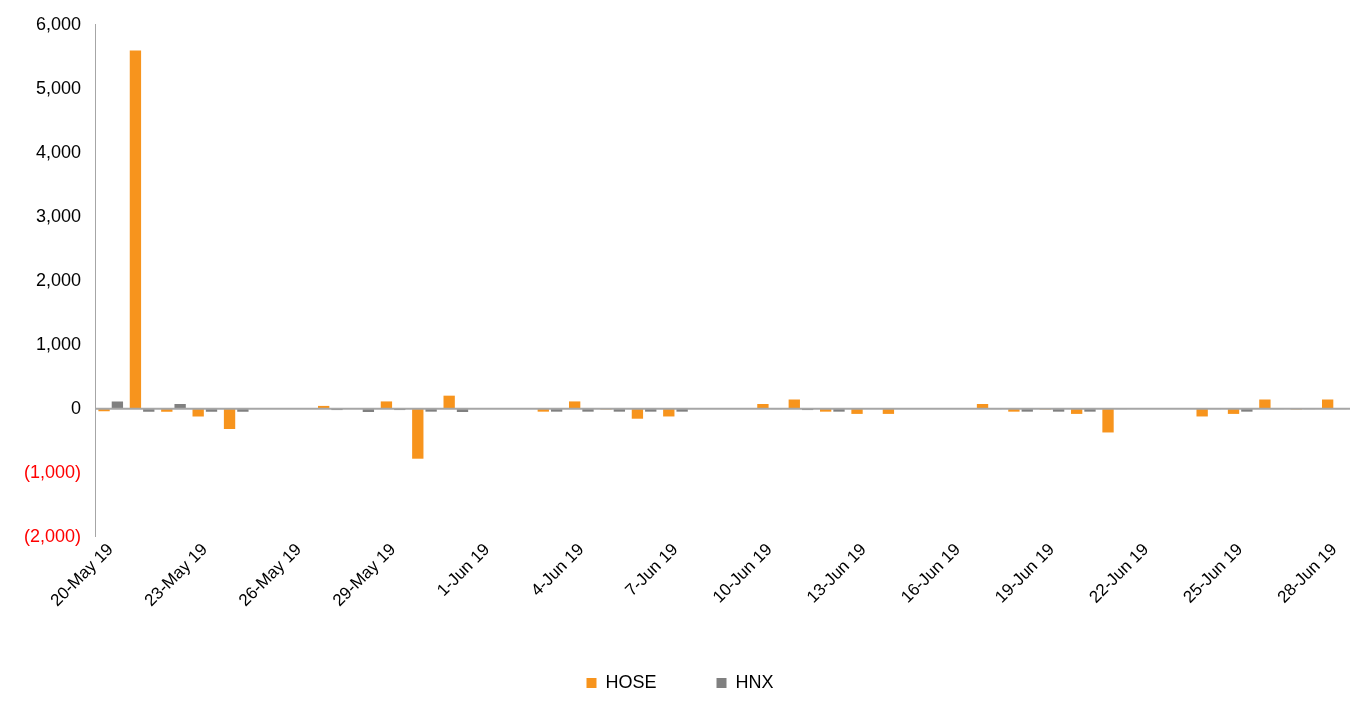 This screenshot has height=707, width=1360. What do you see at coordinates (76, 407) in the screenshot?
I see `y-tick-label: 0` at bounding box center [76, 407].